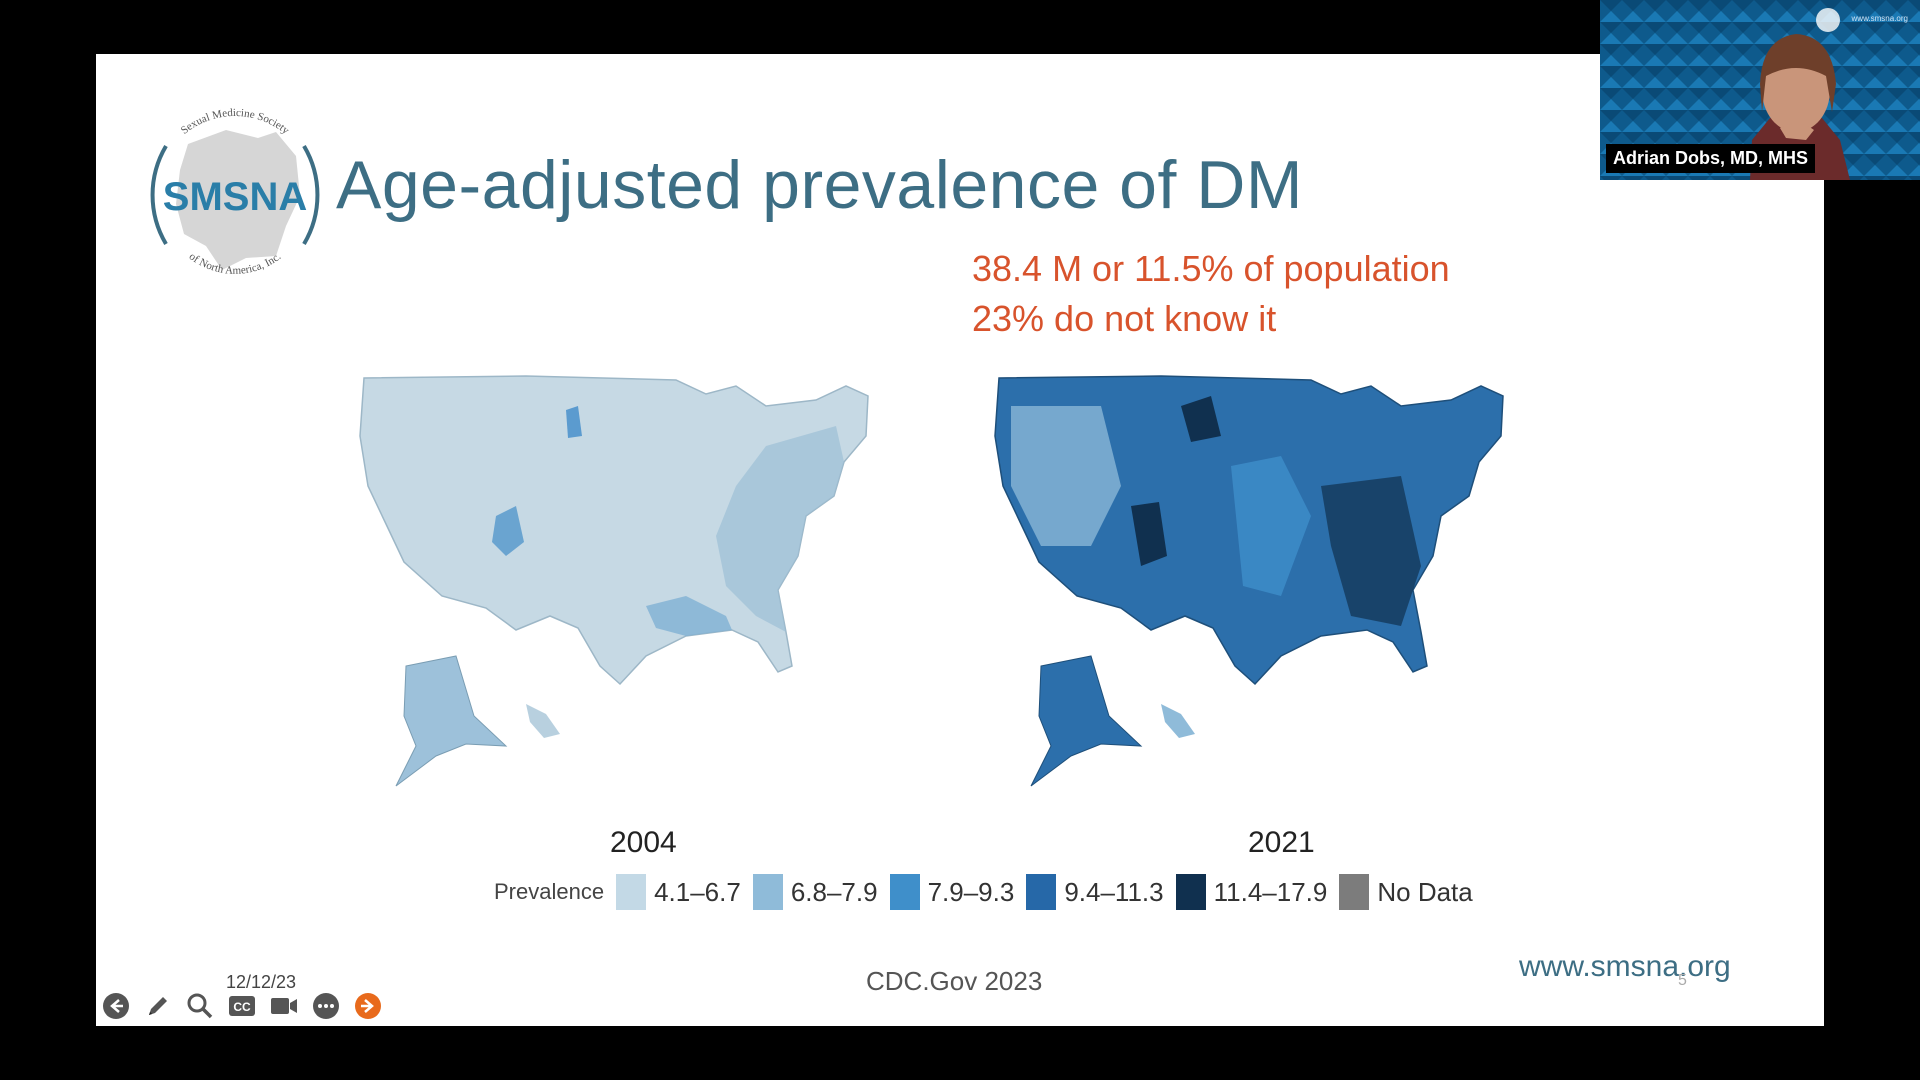  I want to click on pen-button, so click(158, 1006).